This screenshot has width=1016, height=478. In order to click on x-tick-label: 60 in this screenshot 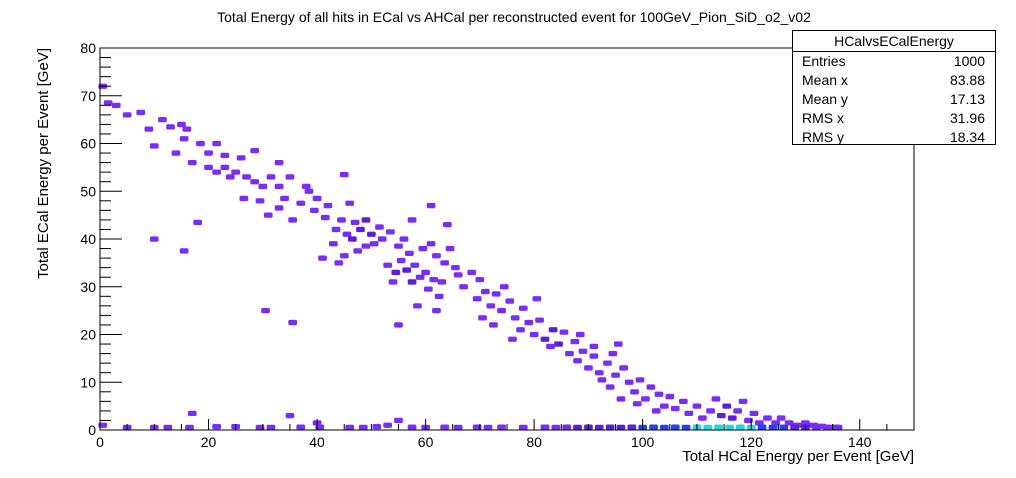, I will do `click(426, 442)`.